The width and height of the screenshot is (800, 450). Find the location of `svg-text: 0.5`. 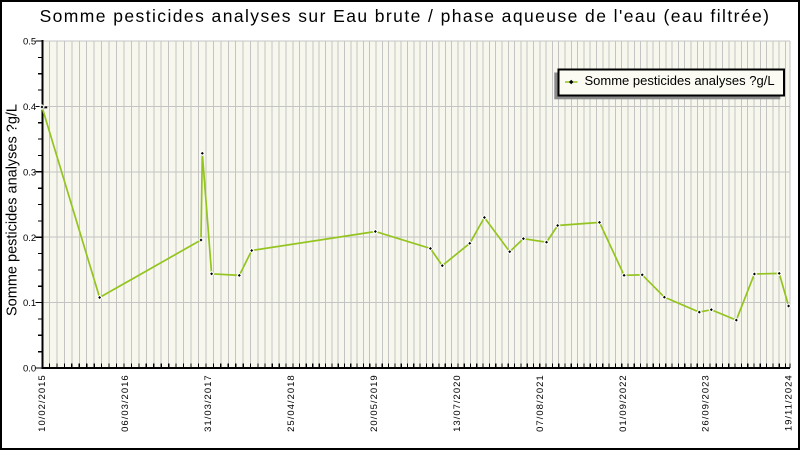

svg-text: 0.5 is located at coordinates (29, 42).